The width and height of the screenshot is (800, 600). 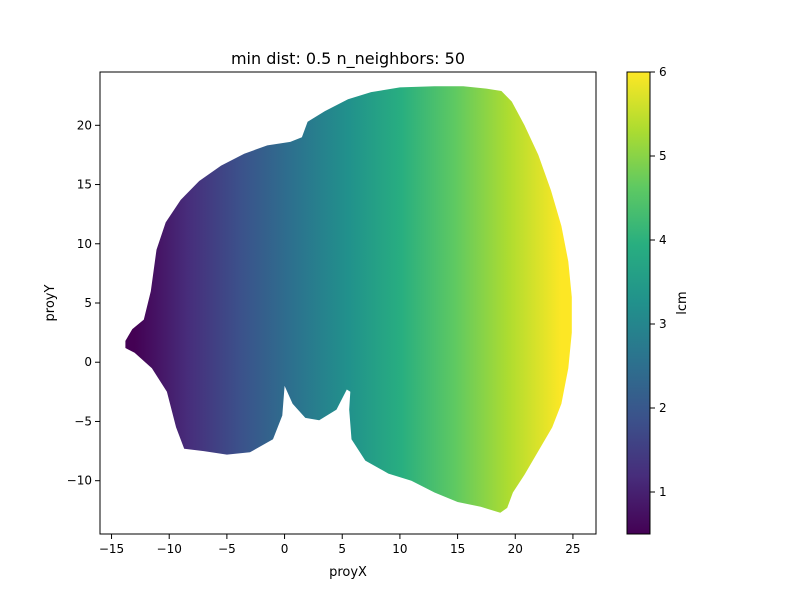 What do you see at coordinates (663, 156) in the screenshot?
I see `colorbar-tick-label: 5` at bounding box center [663, 156].